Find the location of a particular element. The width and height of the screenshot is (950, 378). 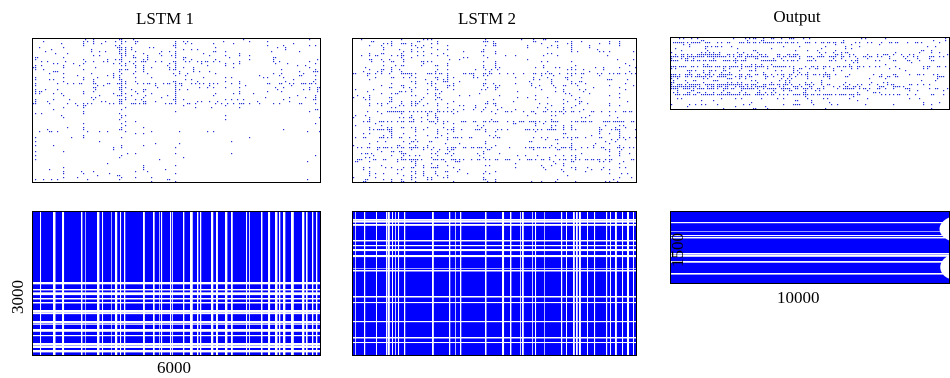

title-output: Output is located at coordinates (797, 17).